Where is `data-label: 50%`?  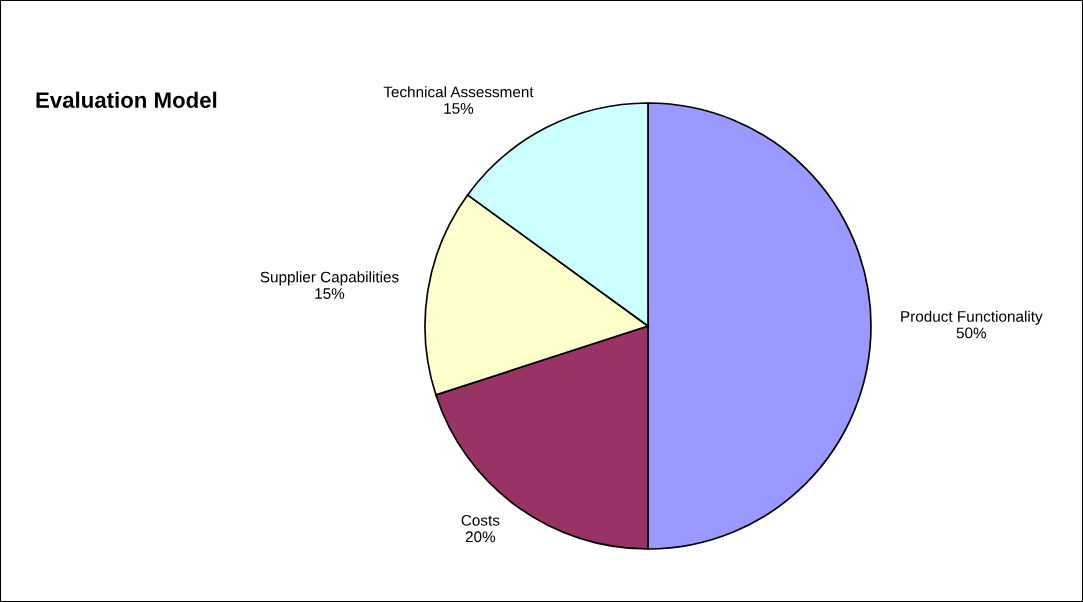
data-label: 50% is located at coordinates (971, 333).